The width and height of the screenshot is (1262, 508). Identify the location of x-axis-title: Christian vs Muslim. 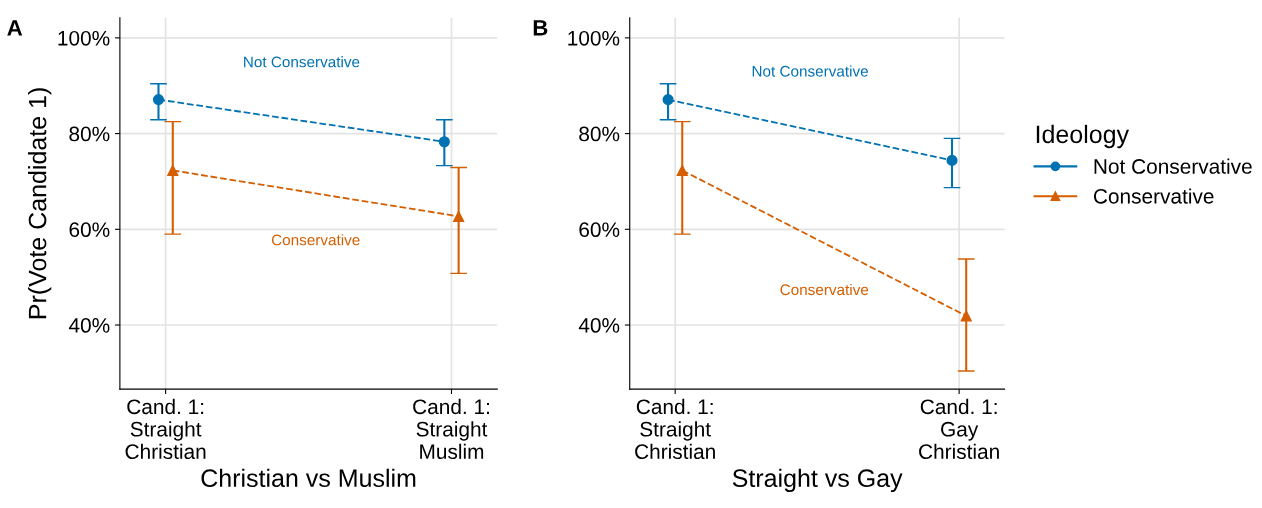
(308, 478).